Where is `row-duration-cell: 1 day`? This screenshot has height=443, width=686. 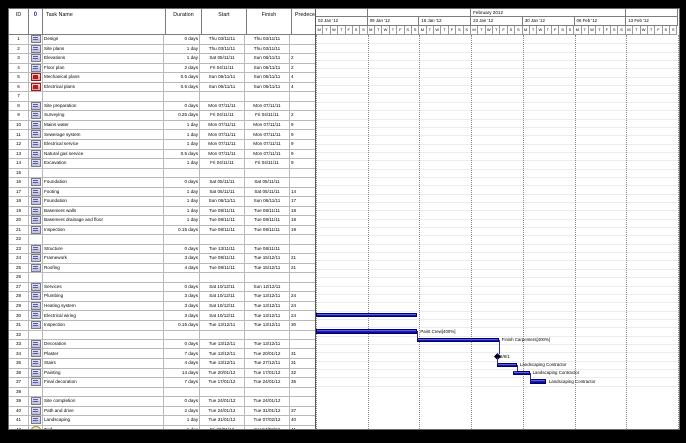 row-duration-cell: 1 day is located at coordinates (181, 163).